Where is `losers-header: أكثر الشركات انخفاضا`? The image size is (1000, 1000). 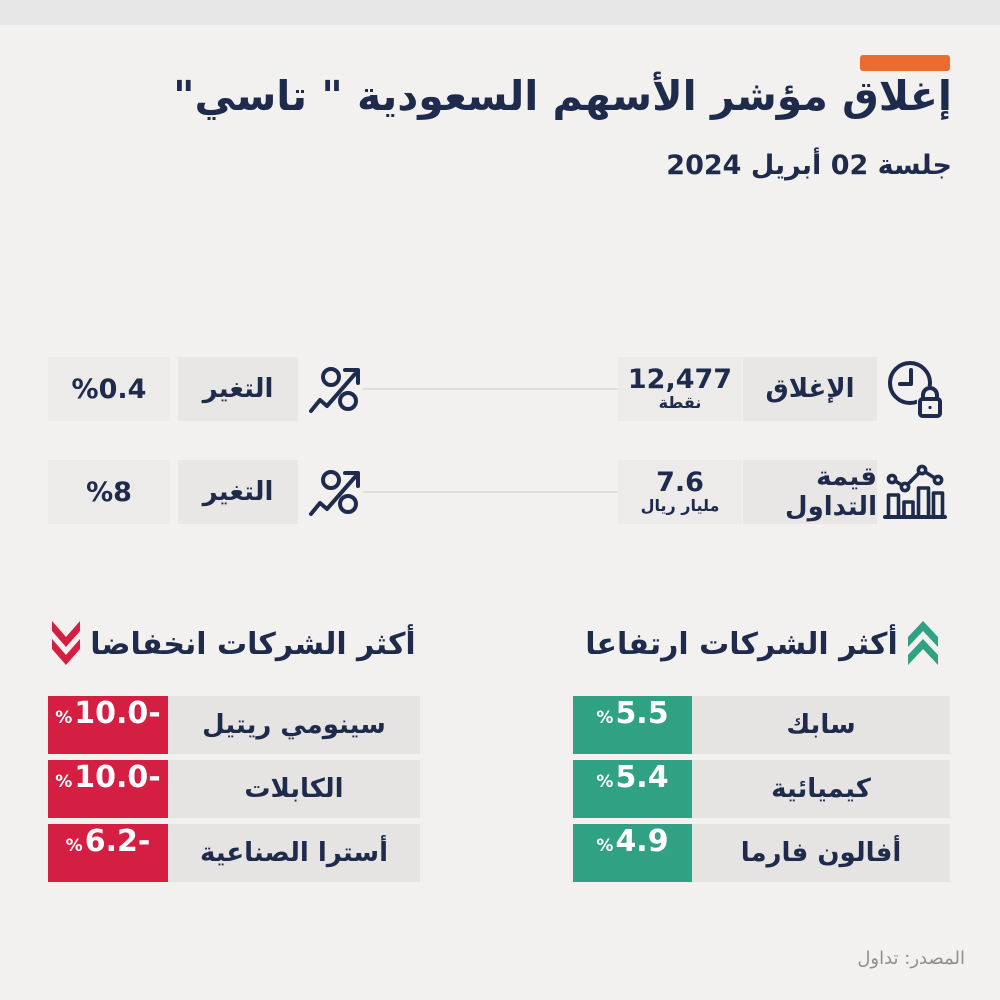
losers-header: أكثر الشركات انخفاضا is located at coordinates (234, 644).